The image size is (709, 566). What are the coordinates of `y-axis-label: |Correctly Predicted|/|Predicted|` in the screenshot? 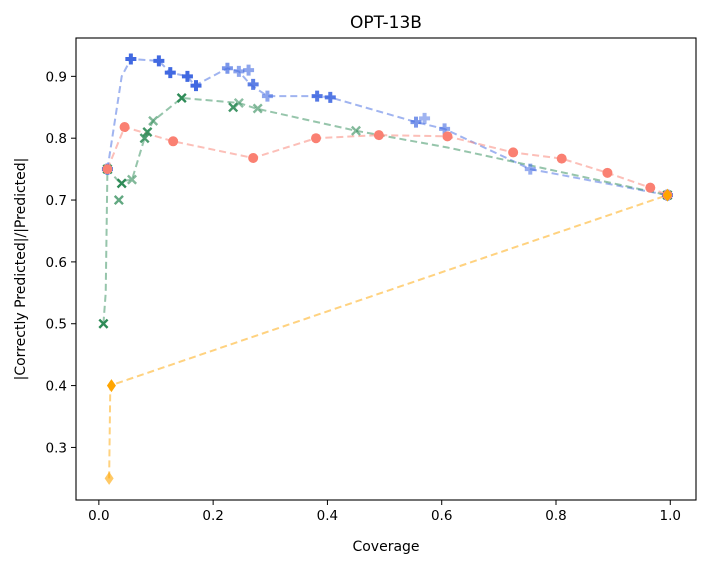 It's located at (21, 269).